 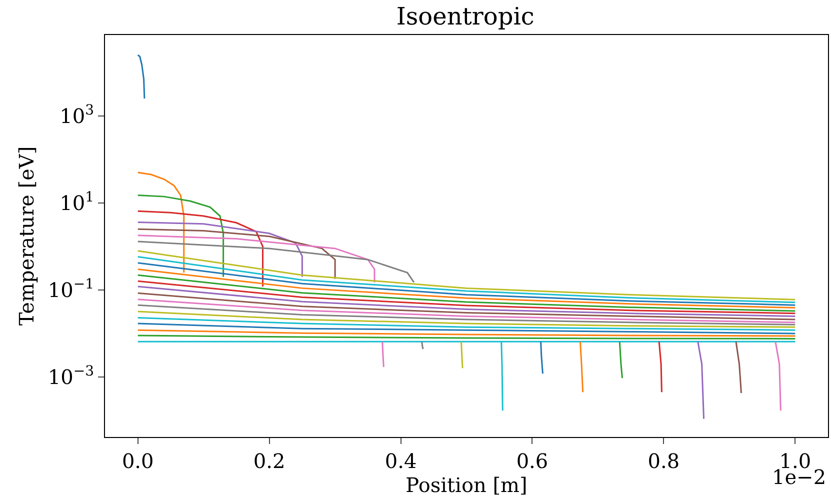 I want to click on x-tick-label: 0.2, so click(x=269, y=461).